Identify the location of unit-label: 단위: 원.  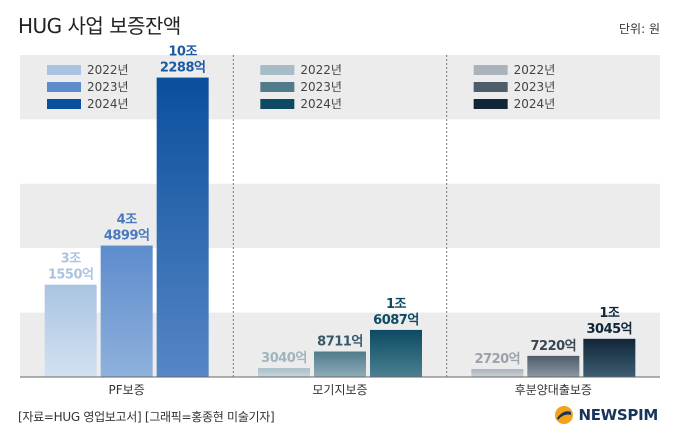
(639, 29).